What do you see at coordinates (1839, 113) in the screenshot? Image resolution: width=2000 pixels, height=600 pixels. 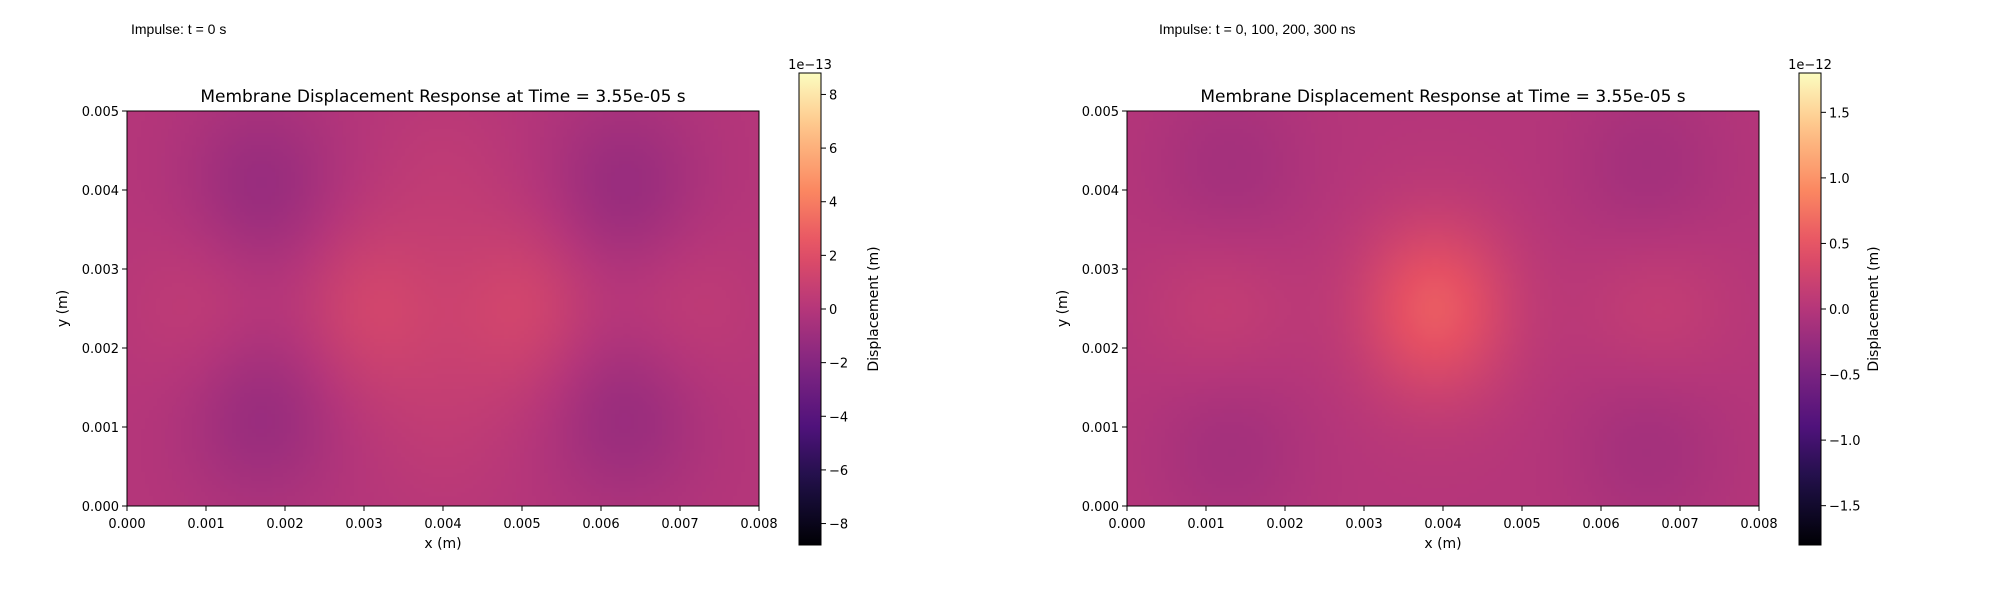 I see `colorbar-tick-label: 1.5` at bounding box center [1839, 113].